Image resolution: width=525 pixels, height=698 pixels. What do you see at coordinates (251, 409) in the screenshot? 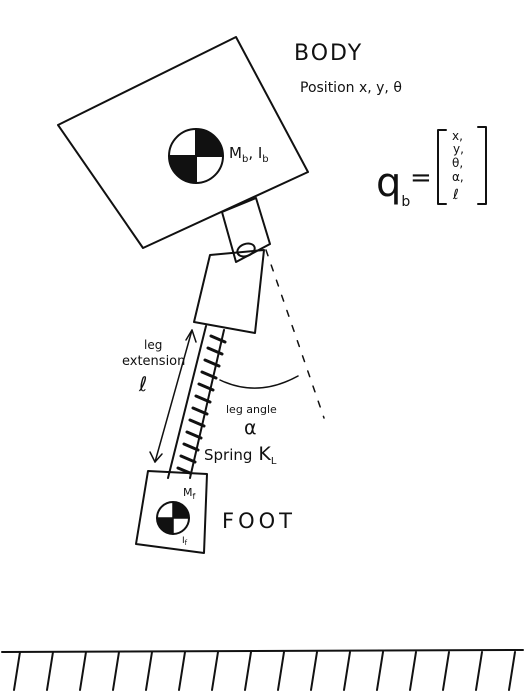
I see `leg-angle-label: leg angle` at bounding box center [251, 409].